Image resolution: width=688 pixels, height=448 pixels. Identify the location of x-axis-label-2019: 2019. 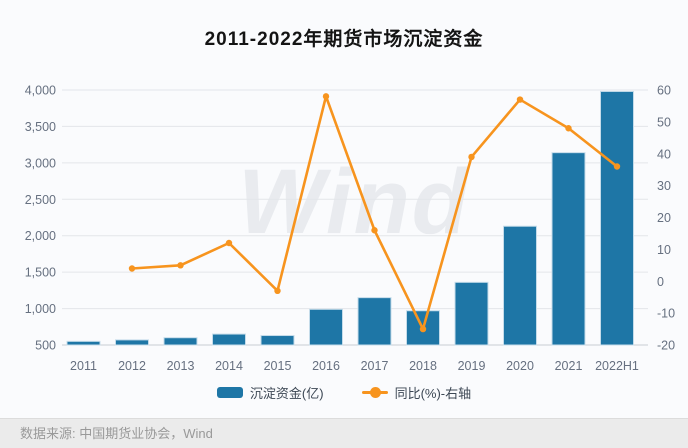
(472, 366).